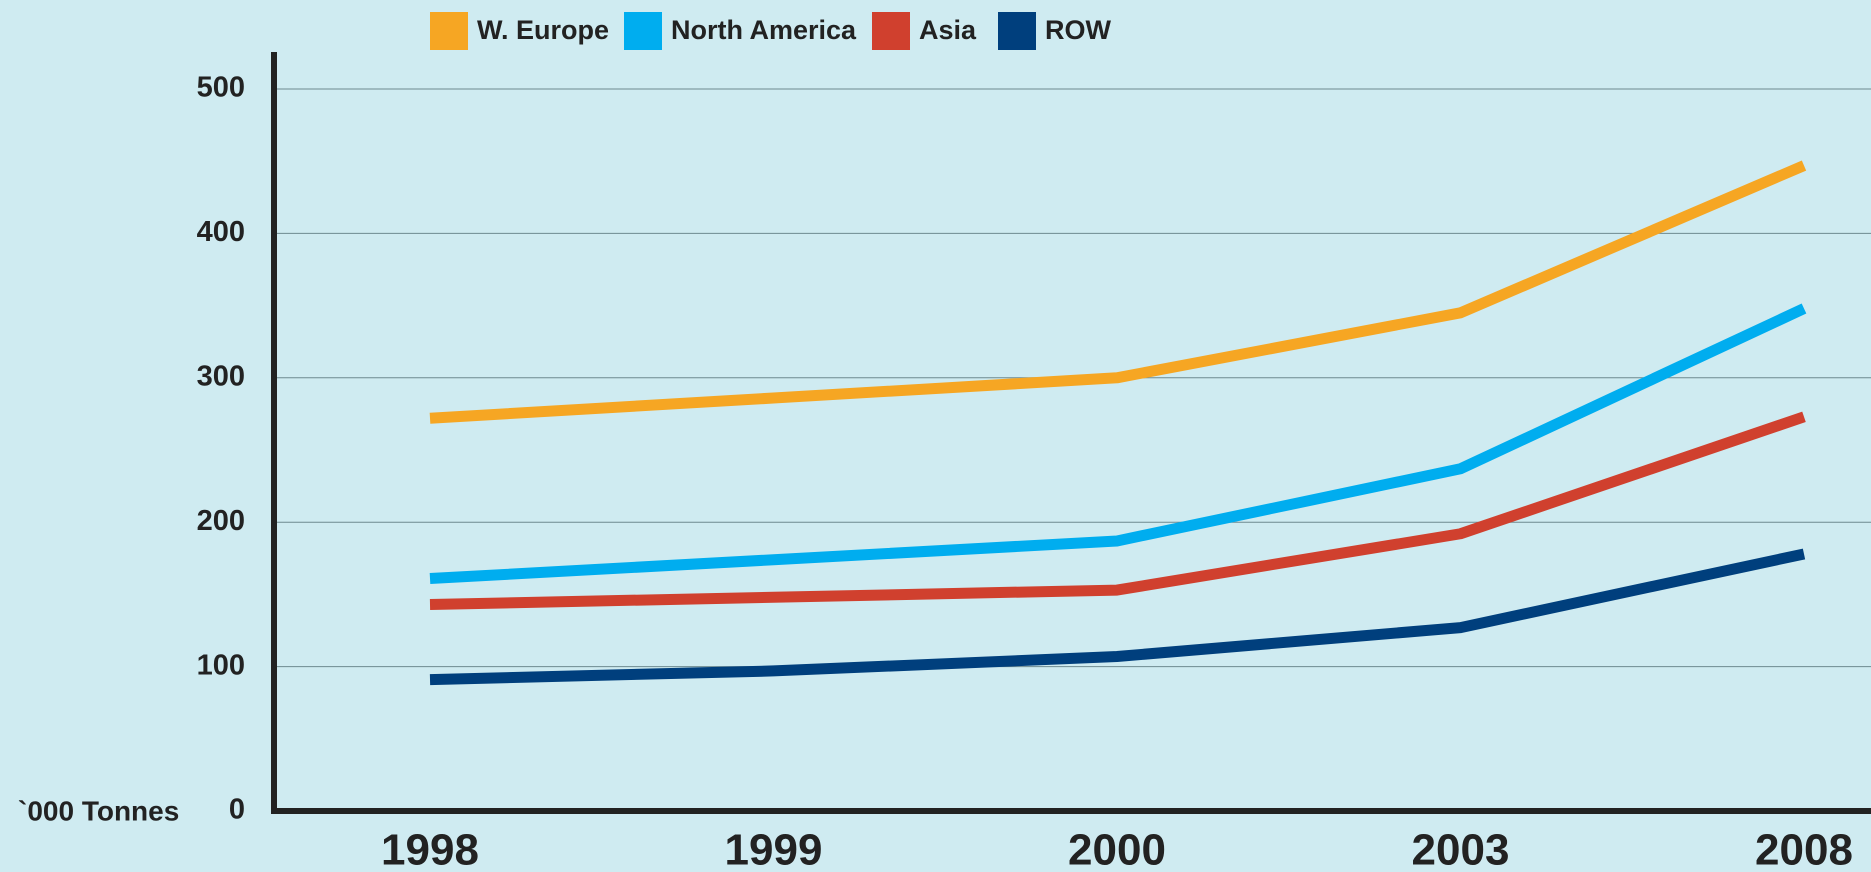  I want to click on y-tick-label: 500, so click(221, 88).